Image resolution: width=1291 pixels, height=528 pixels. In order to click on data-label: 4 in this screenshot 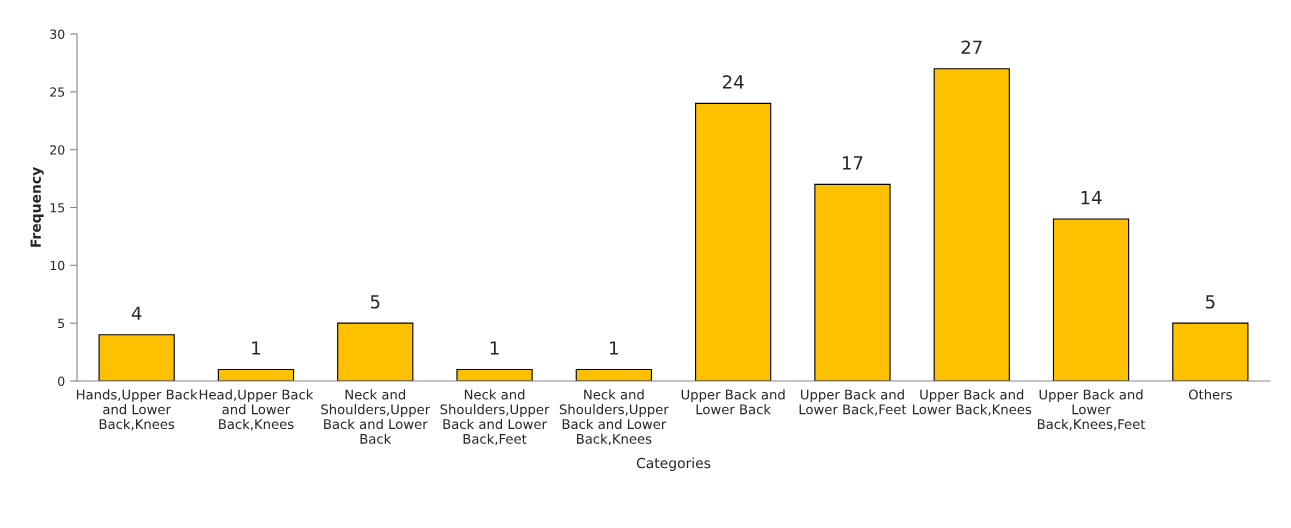, I will do `click(136, 313)`.